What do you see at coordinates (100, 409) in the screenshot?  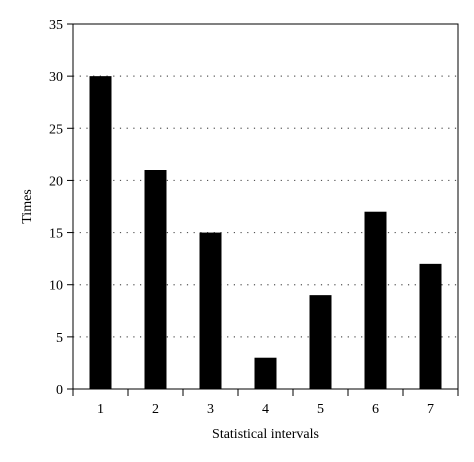 I see `x-tick-label-1: 1` at bounding box center [100, 409].